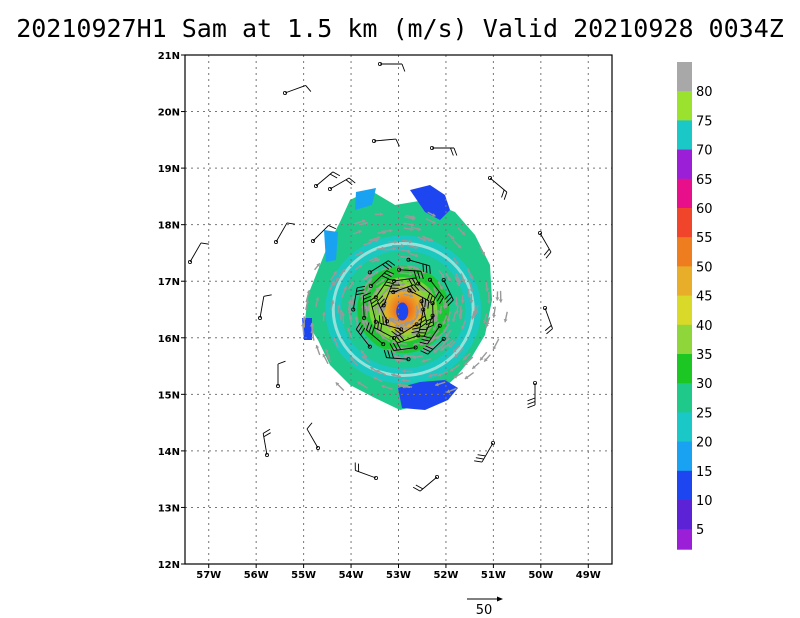 This screenshot has height=618, width=800. I want to click on lon-label: 50W, so click(540, 575).